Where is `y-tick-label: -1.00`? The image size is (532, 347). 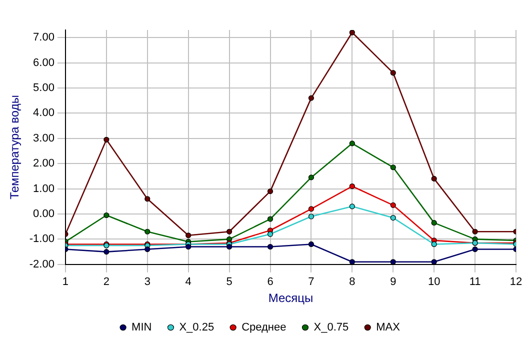 y-tick-label: -1.00 is located at coordinates (41, 239).